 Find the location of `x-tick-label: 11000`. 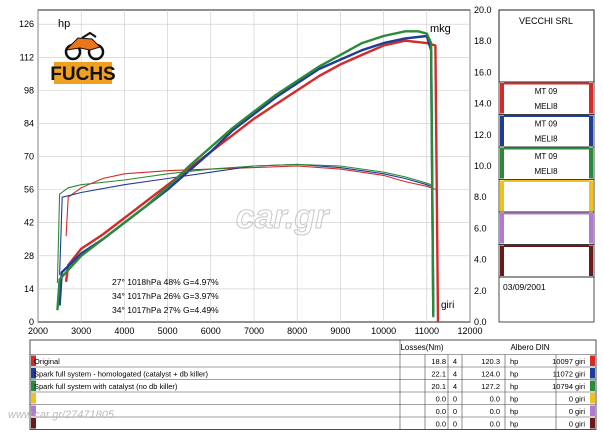

x-tick-label: 11000 is located at coordinates (427, 331).